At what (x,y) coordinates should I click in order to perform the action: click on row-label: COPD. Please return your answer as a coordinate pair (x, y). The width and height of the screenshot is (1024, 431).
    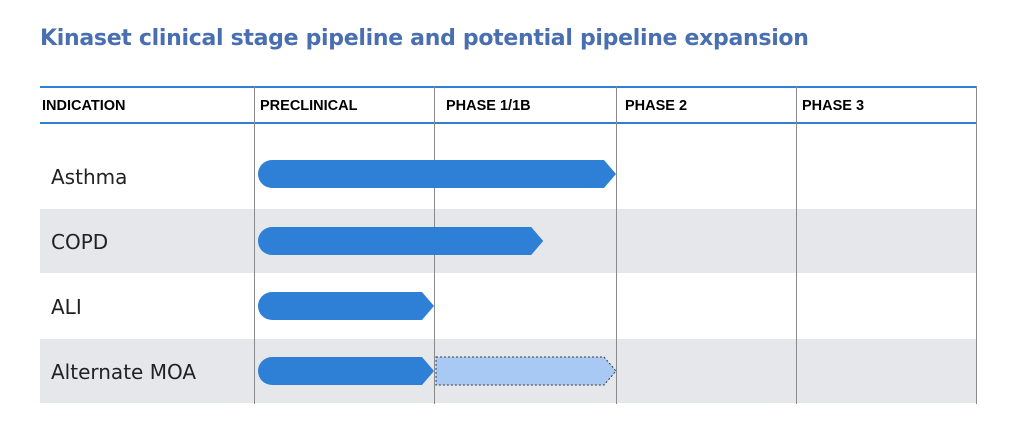
    Looking at the image, I should click on (80, 242).